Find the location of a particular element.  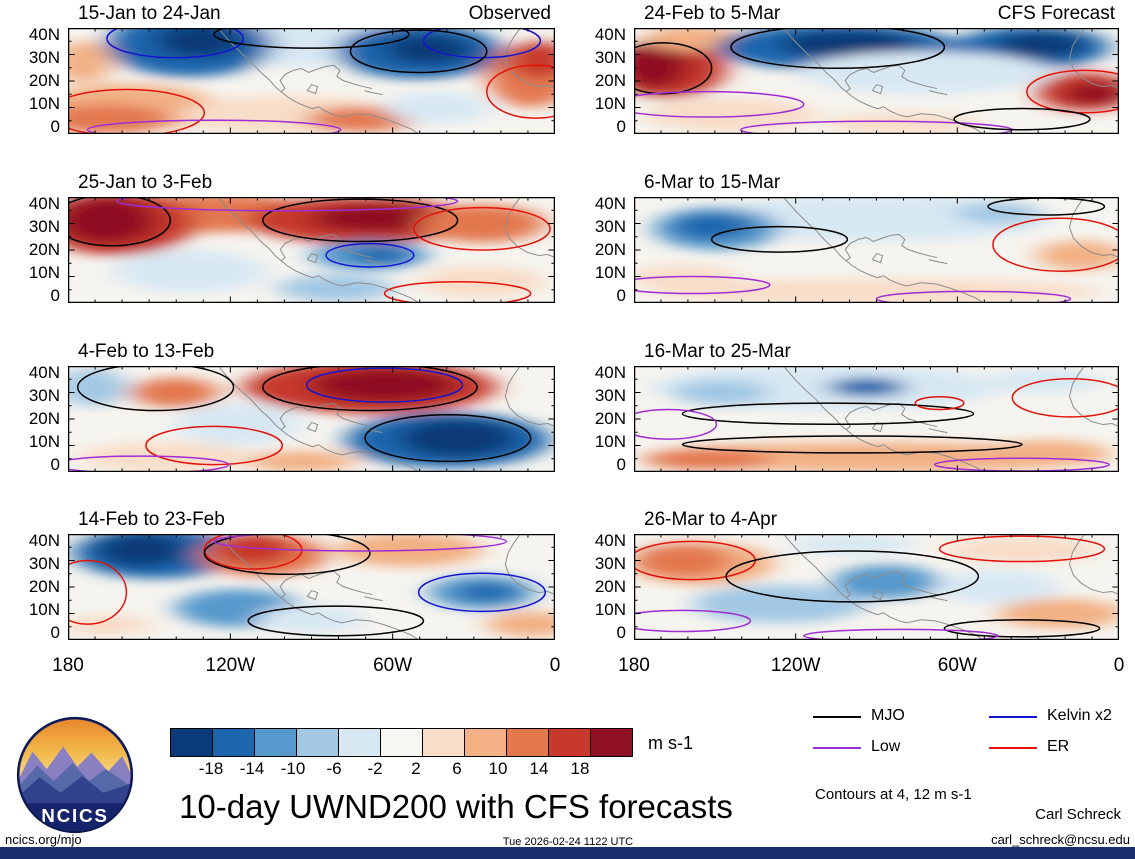

legend-label-low: Low is located at coordinates (886, 746).